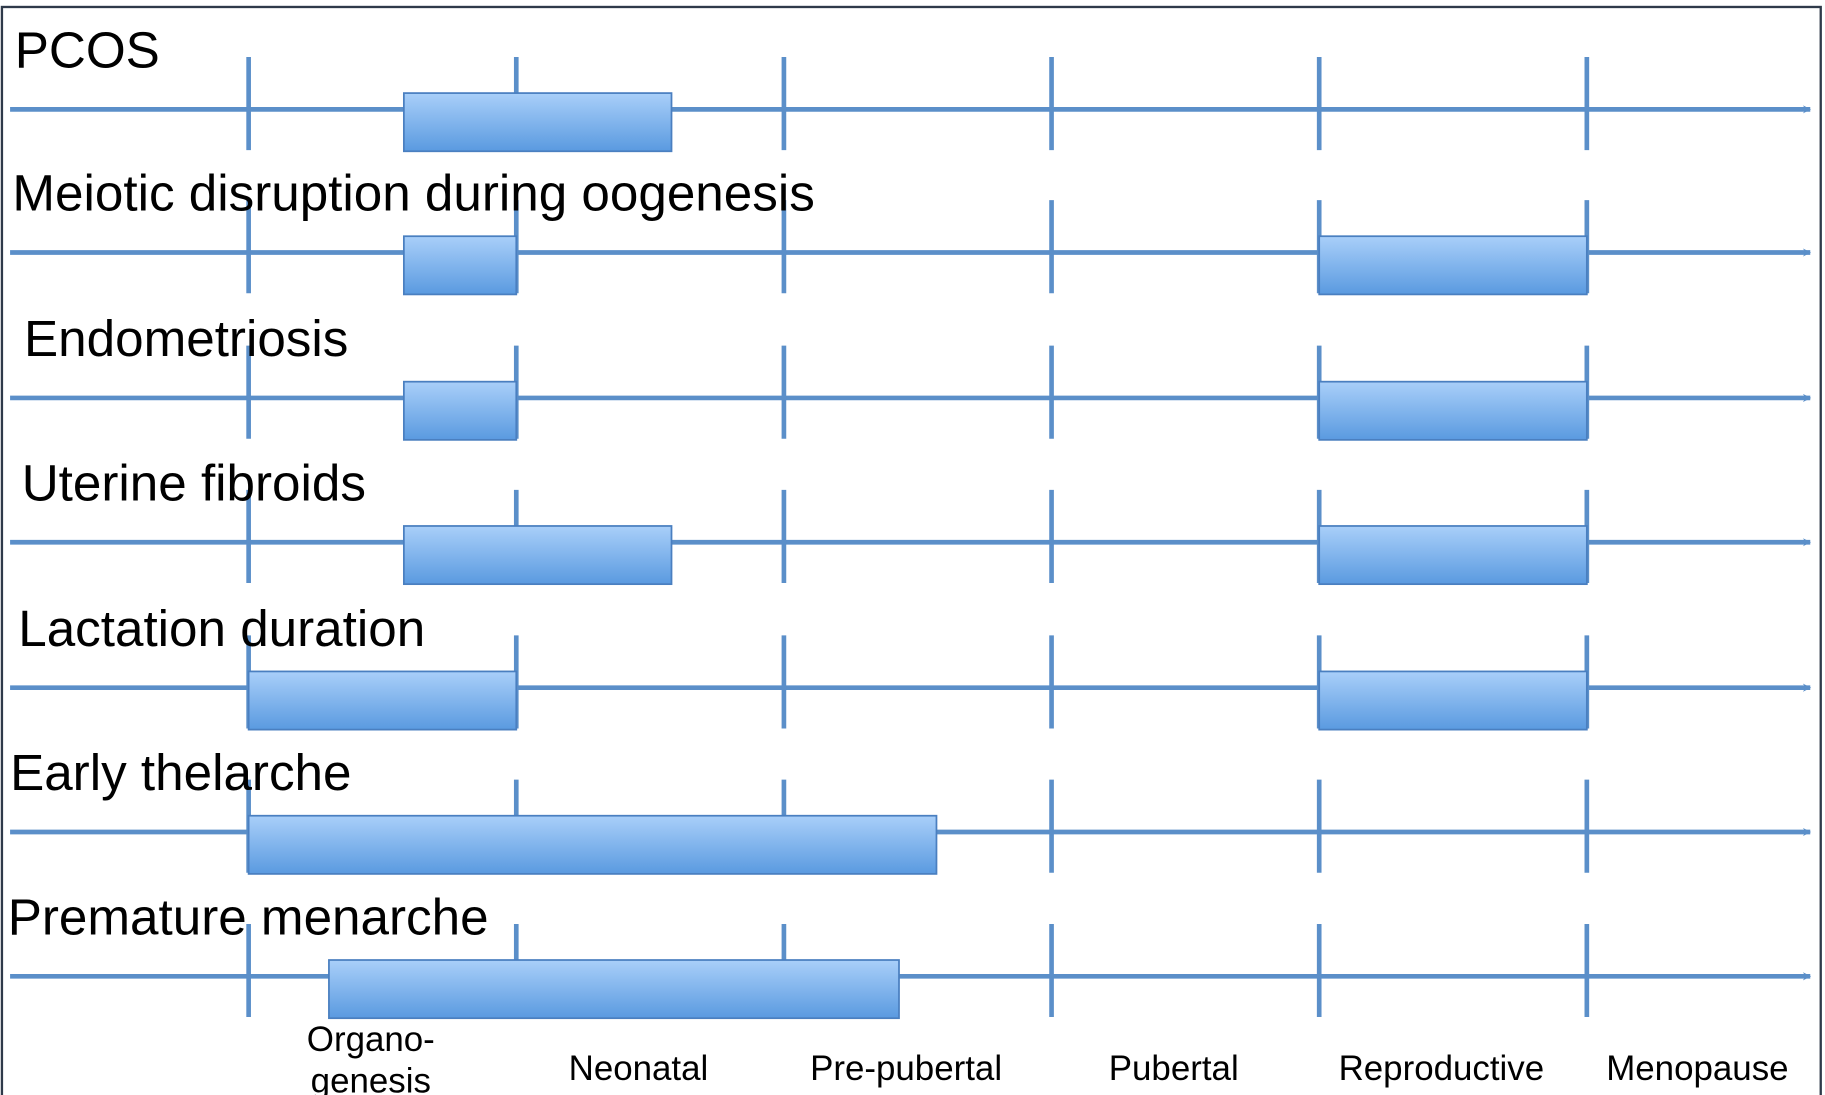 This screenshot has width=1825, height=1095. Describe the element at coordinates (371, 1078) in the screenshot. I see `stage-label: genesis` at that location.